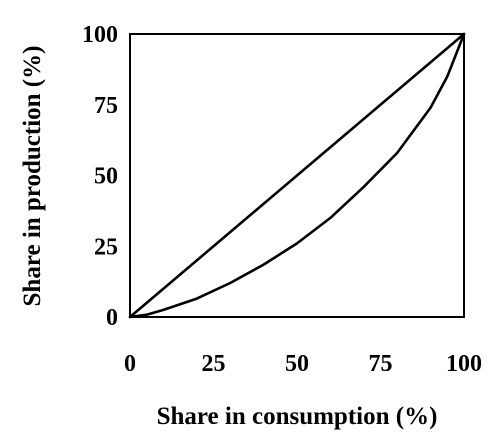  I want to click on x-tick-label-25: 25, so click(214, 364).